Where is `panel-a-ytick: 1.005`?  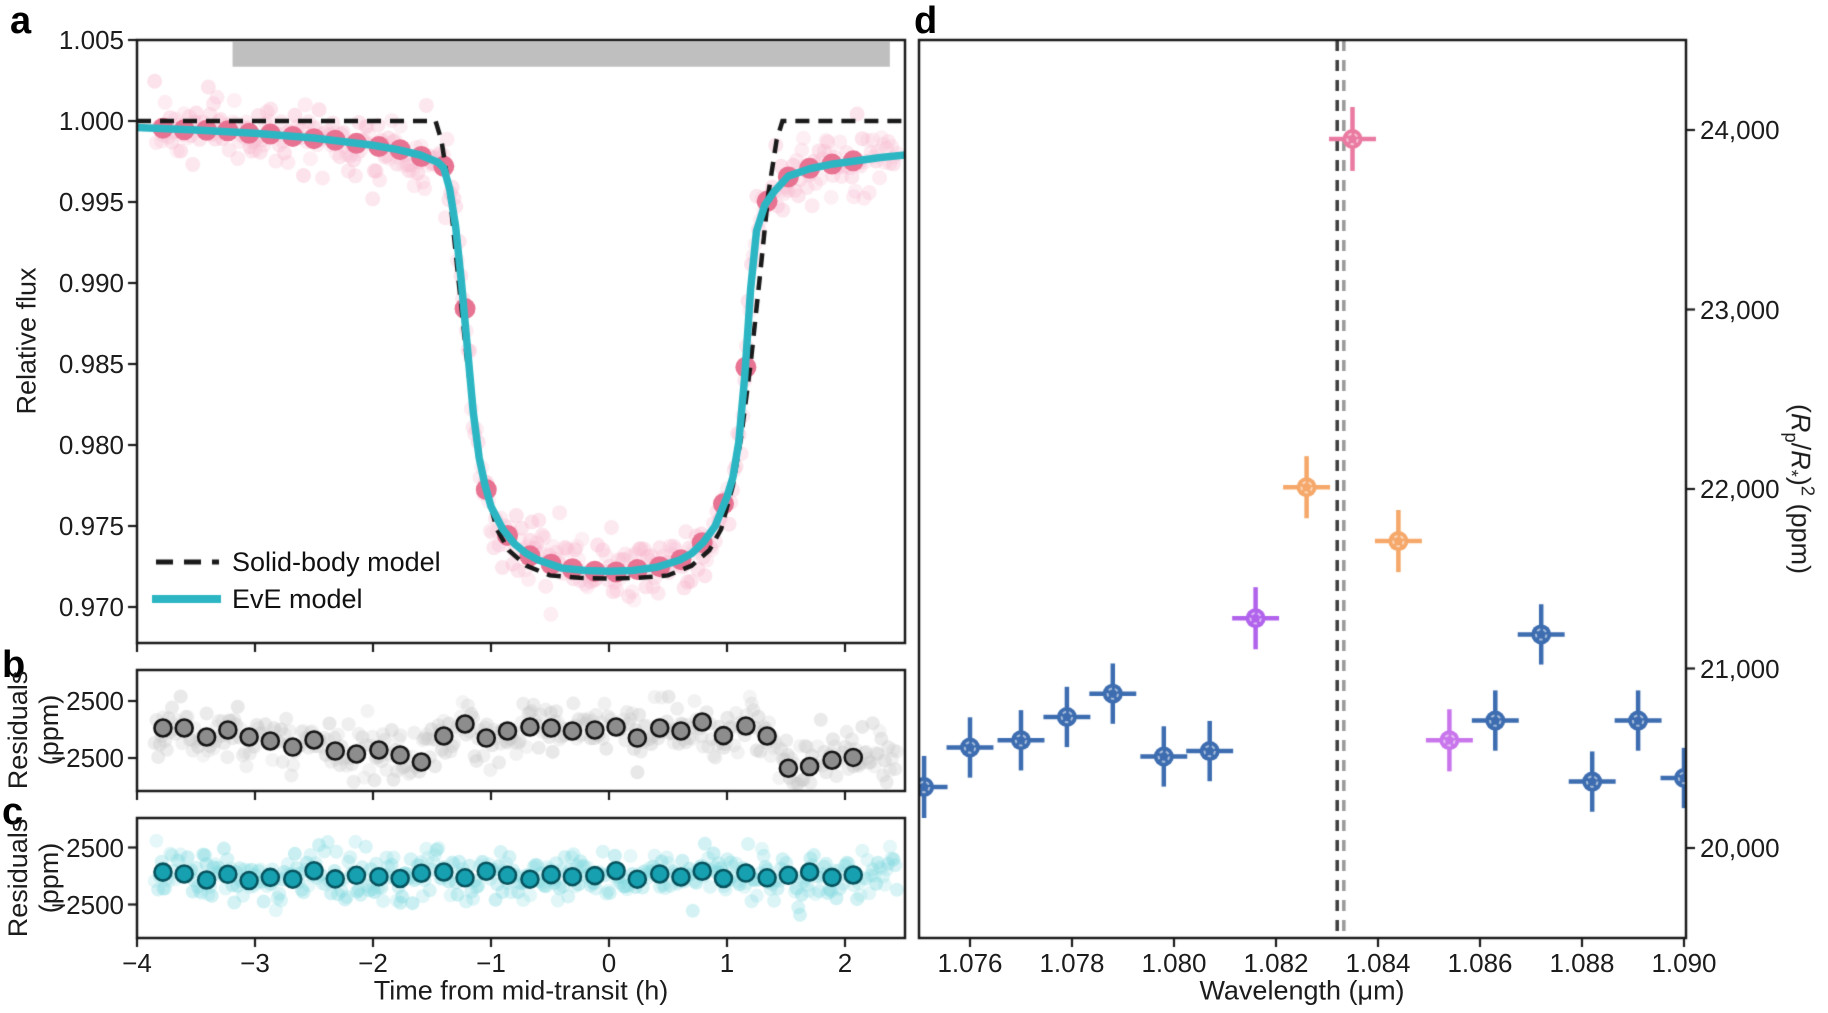
panel-a-ytick: 1.005 is located at coordinates (91, 40).